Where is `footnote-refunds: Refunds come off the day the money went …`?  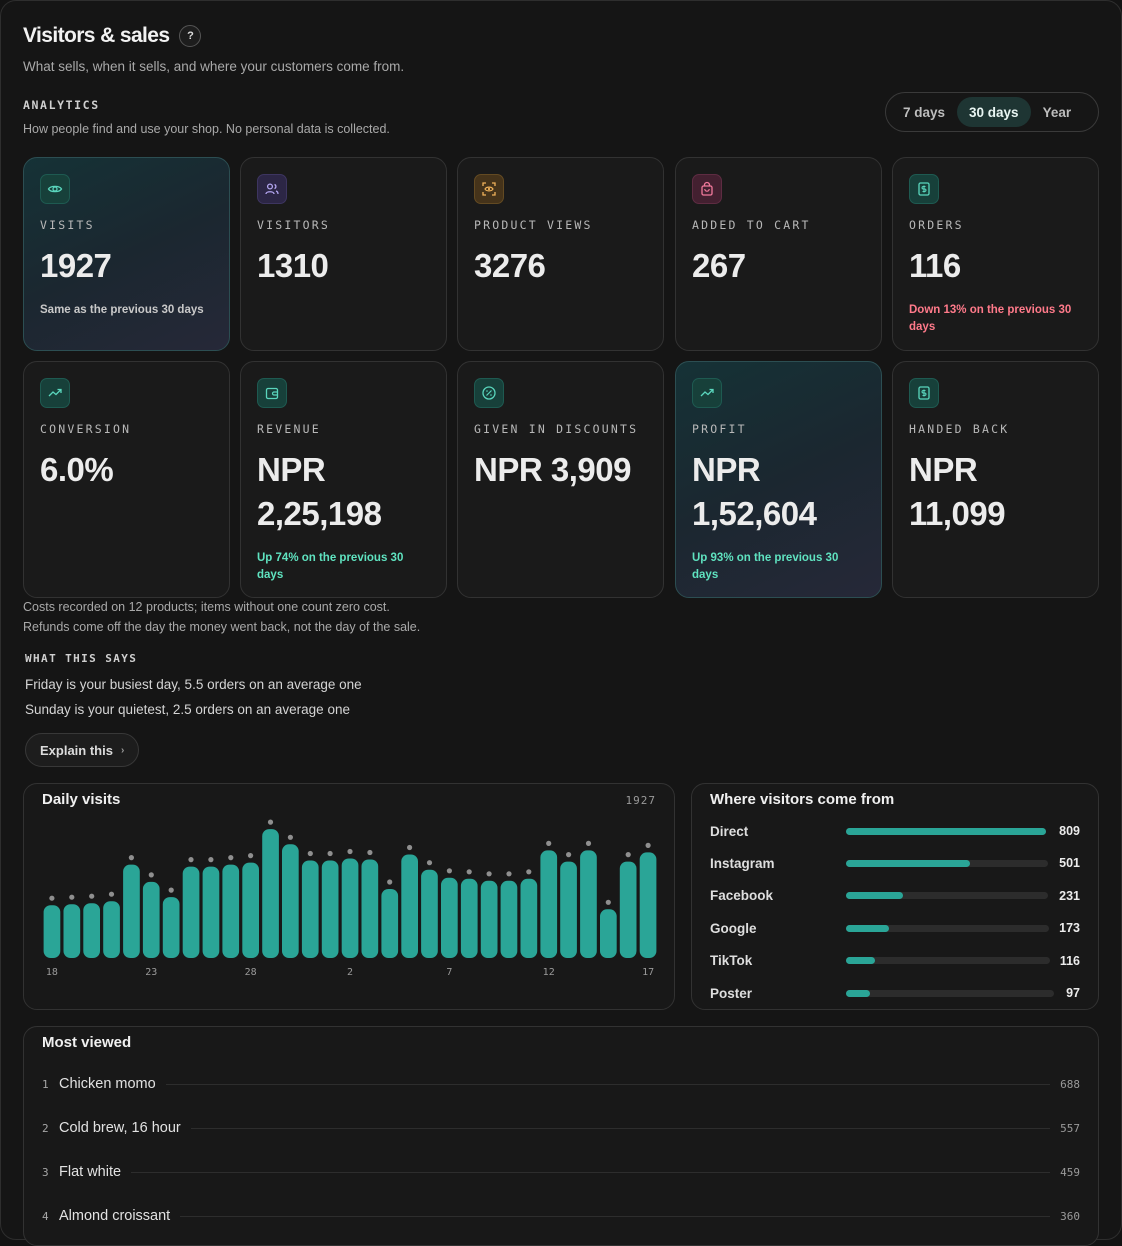
footnote-refunds: Refunds come off the day the money went … is located at coordinates (222, 627).